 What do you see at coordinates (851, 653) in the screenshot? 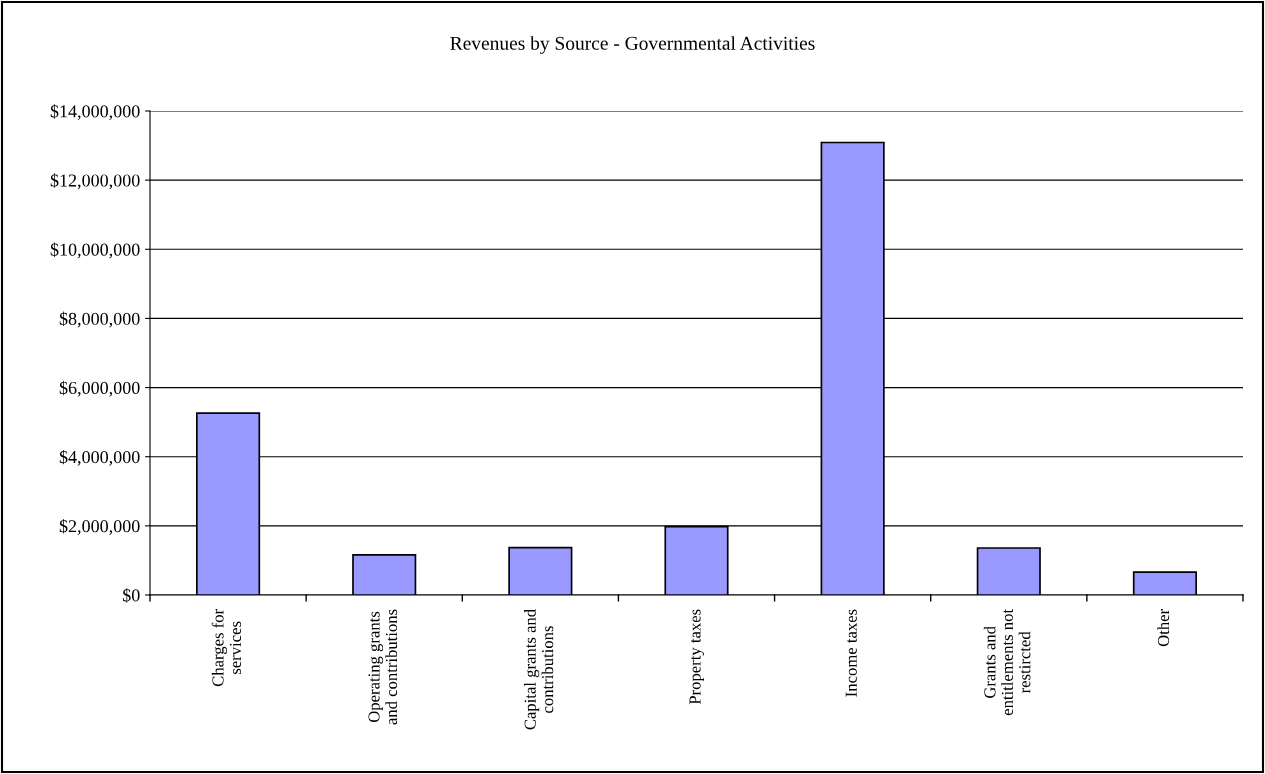
I see `x-tick-label: Income taxes` at bounding box center [851, 653].